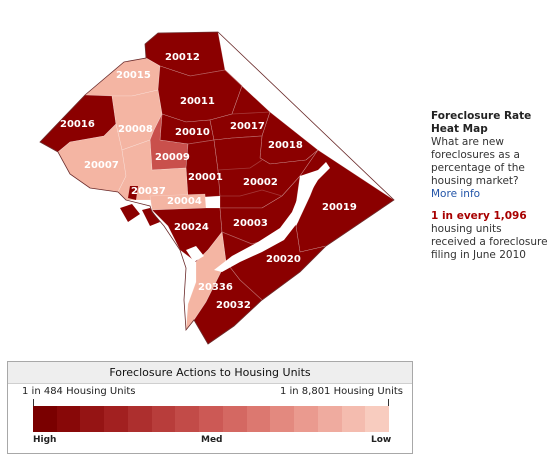  Describe the element at coordinates (215, 287) in the screenshot. I see `zip-label-20336: 20336` at that location.